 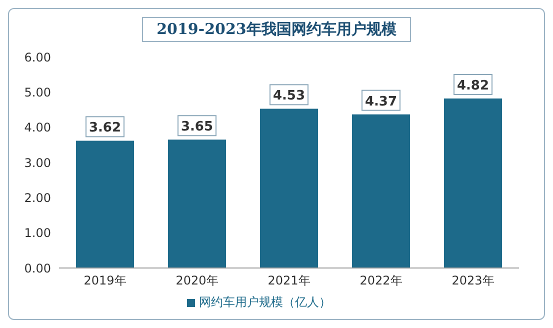 What do you see at coordinates (37, 92) in the screenshot?
I see `y-tick-label: 5.00` at bounding box center [37, 92].